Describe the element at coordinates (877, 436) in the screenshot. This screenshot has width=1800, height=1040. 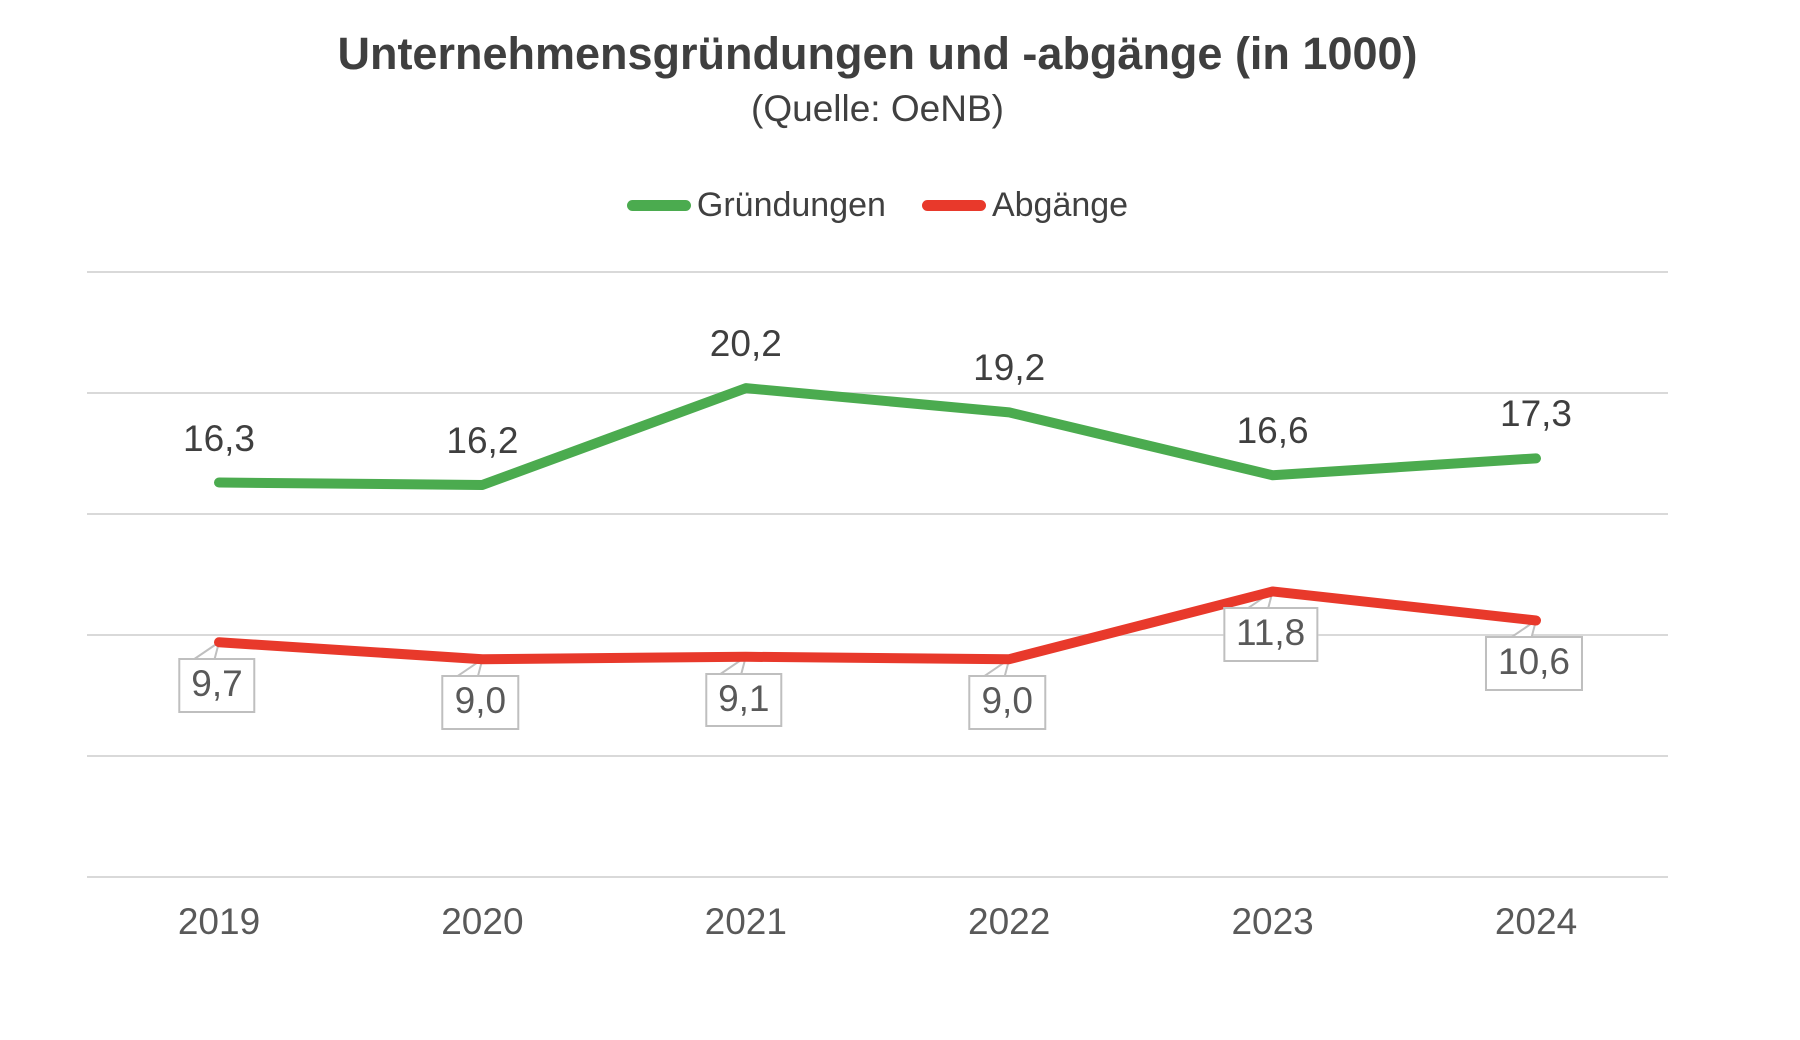
I see `series-line-gründungen` at that location.